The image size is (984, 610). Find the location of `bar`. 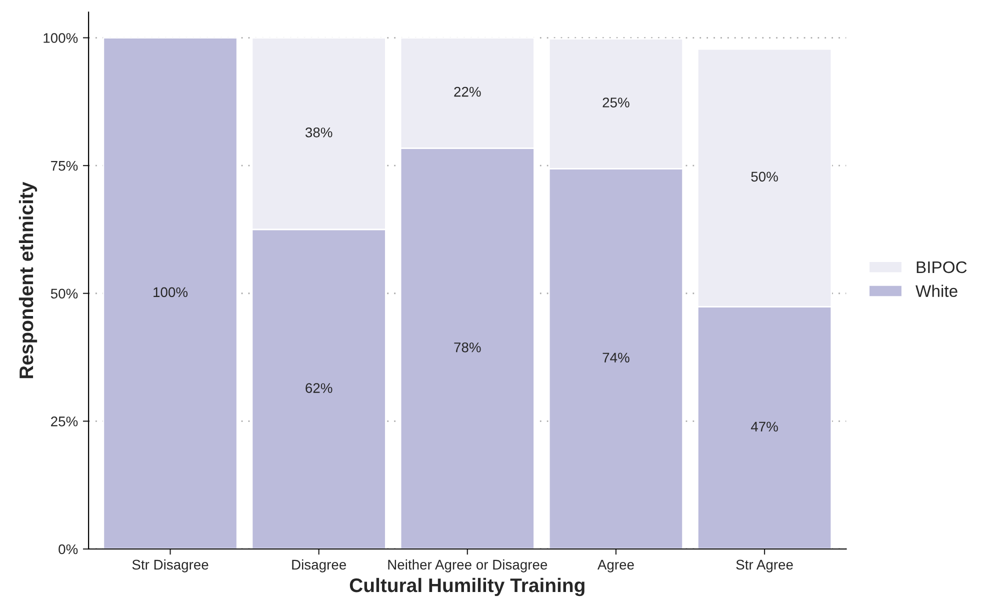

bar is located at coordinates (170, 293).